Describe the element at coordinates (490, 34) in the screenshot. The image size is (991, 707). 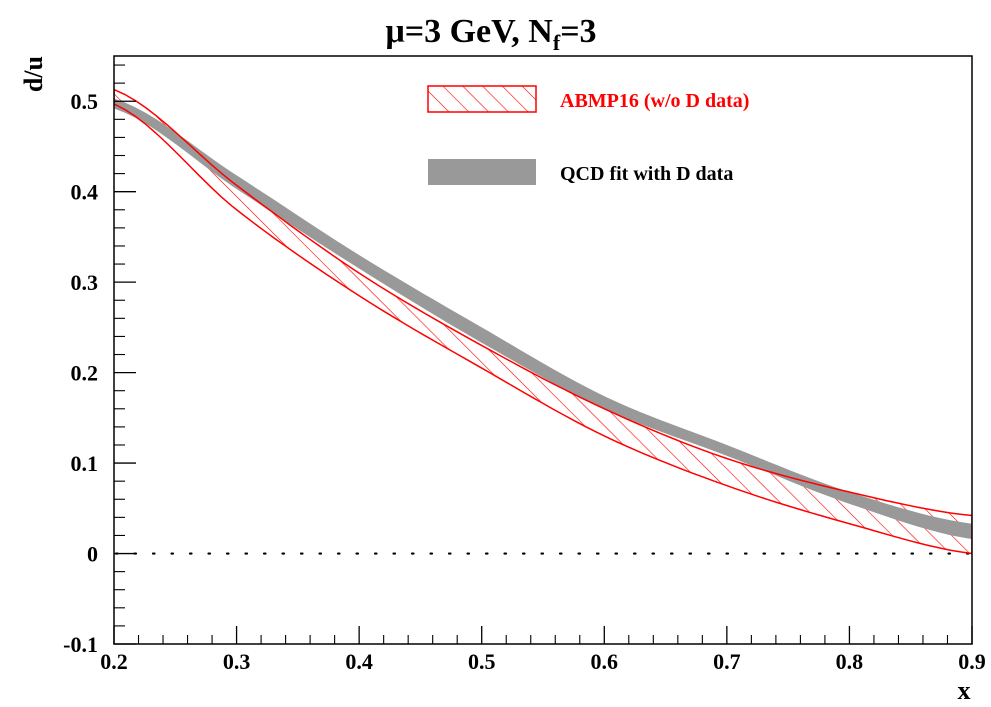
I see `chart-title: μ=3 GeV, Nf=3` at that location.